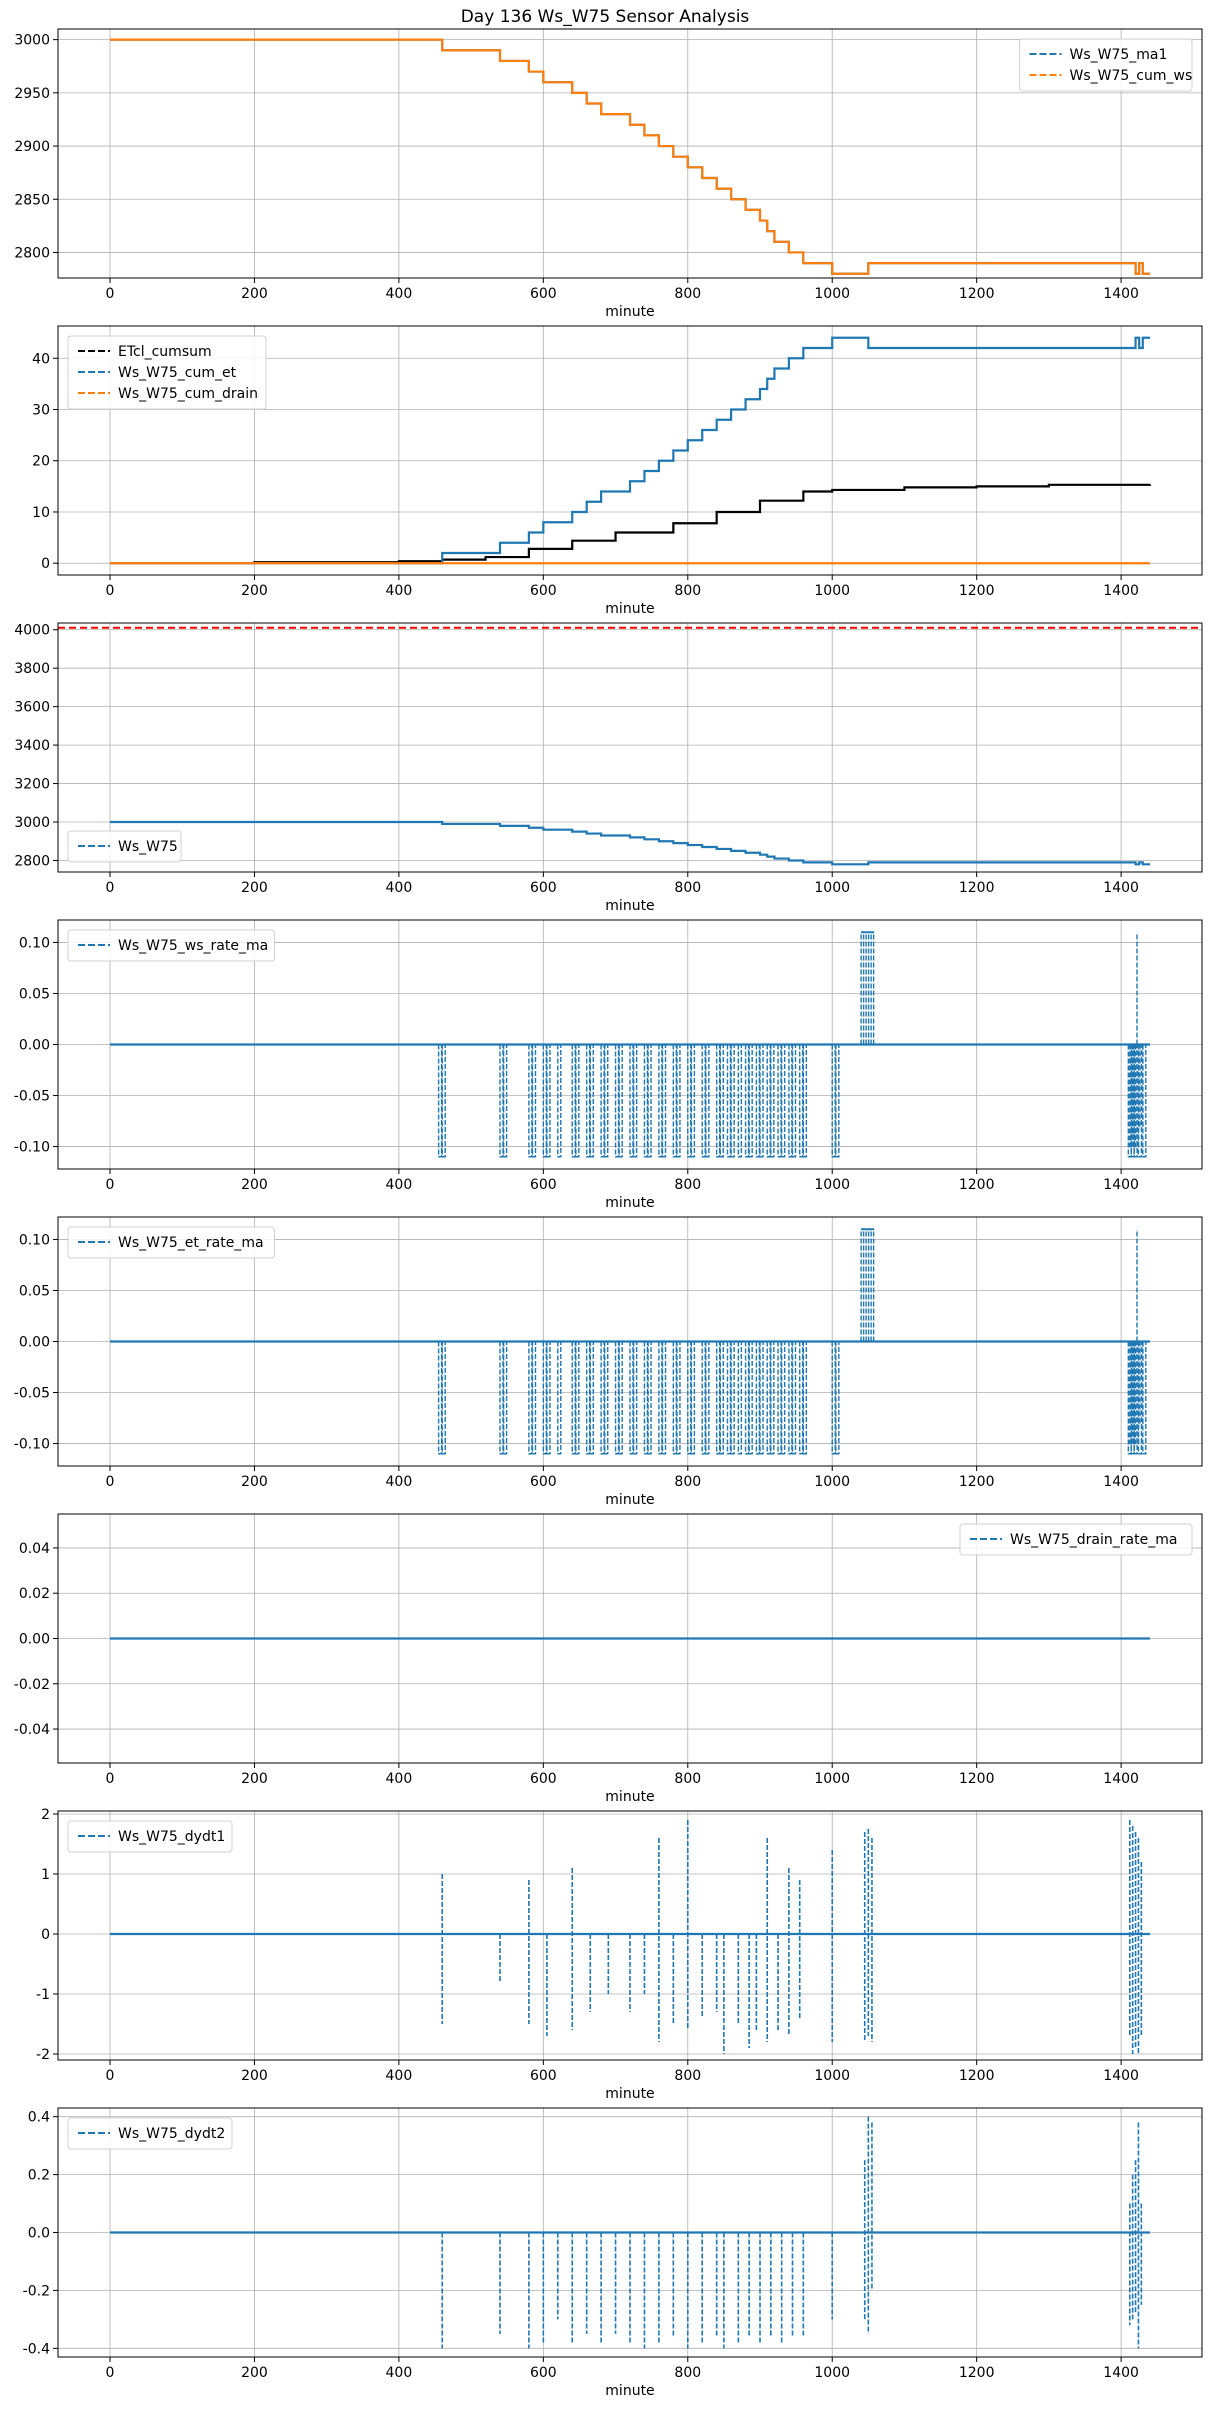 This screenshot has height=2411, width=1211. Describe the element at coordinates (32, 1730) in the screenshot. I see `y-tick-label: -0.04` at that location.